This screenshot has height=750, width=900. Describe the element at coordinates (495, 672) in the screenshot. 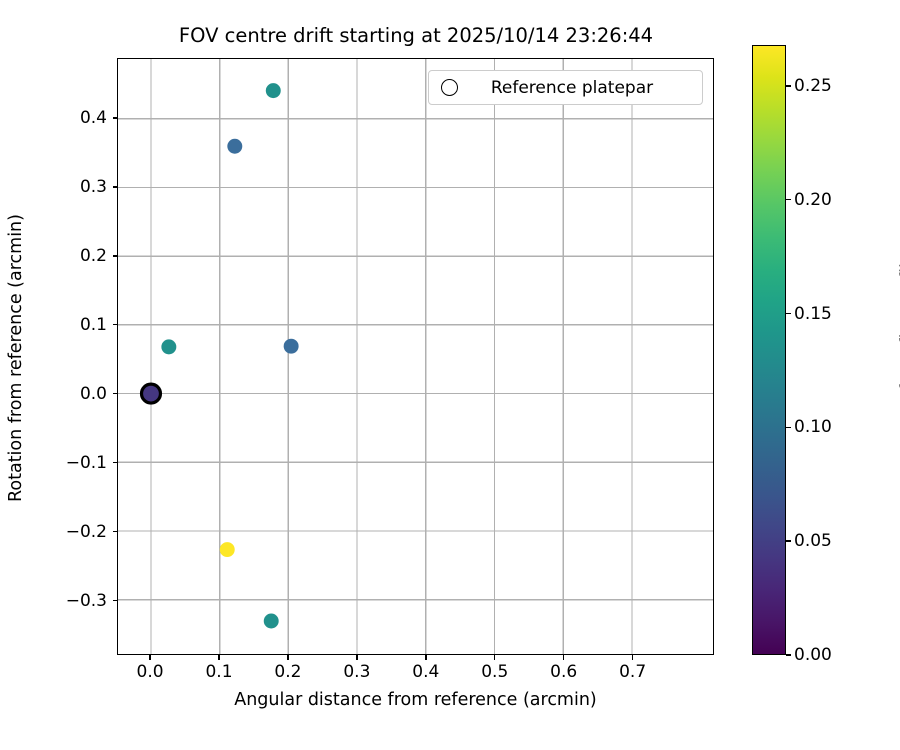

I see `x-tick-label: 0.5` at that location.